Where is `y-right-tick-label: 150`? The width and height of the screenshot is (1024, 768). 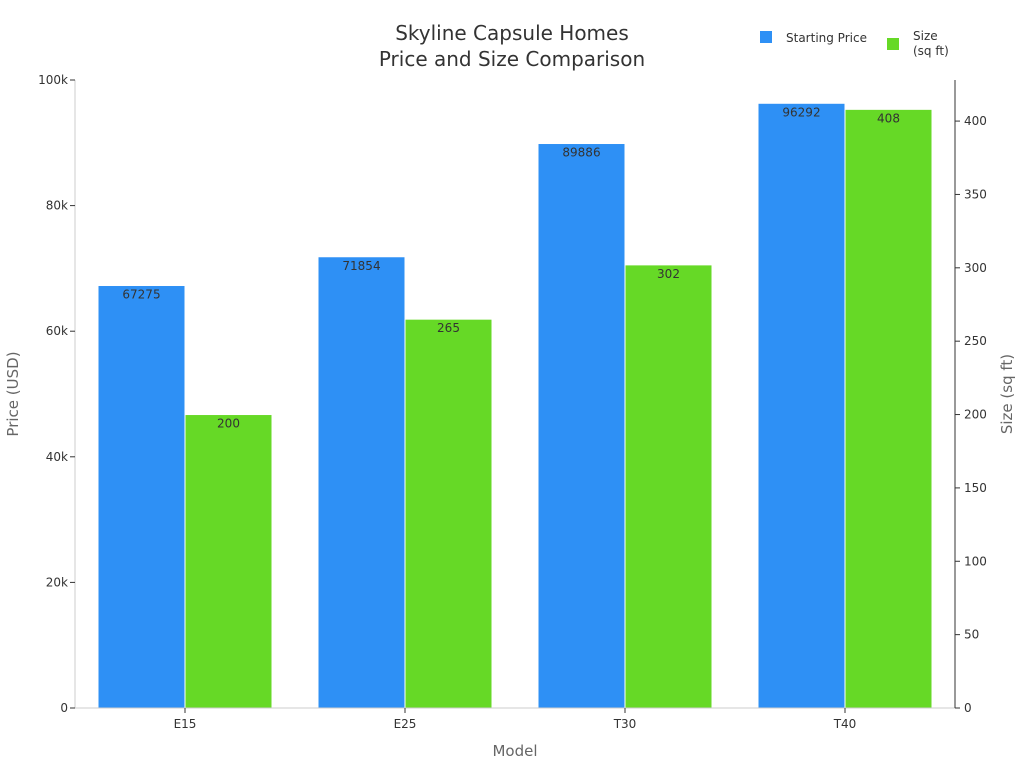
y-right-tick-label: 150 is located at coordinates (975, 488).